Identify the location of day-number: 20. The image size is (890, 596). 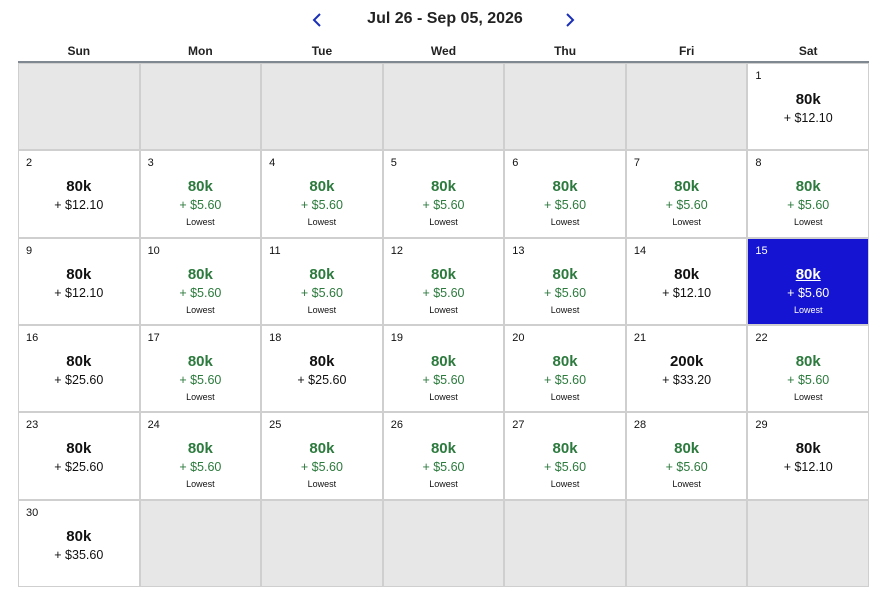
(518, 338).